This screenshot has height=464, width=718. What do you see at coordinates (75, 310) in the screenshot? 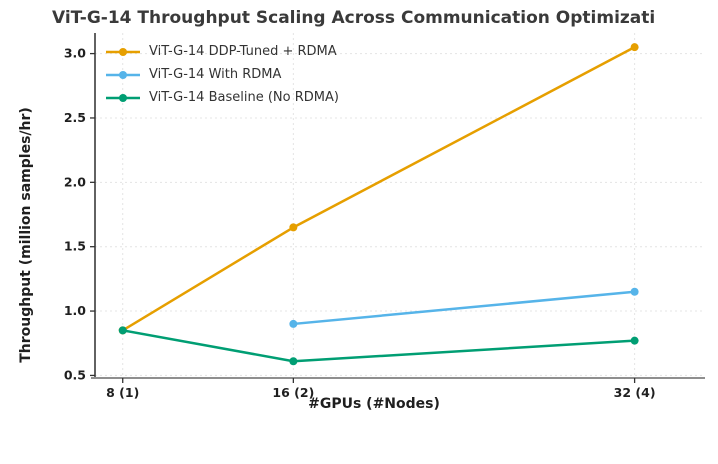
I see `y-tick-label: 1.0` at bounding box center [75, 310].